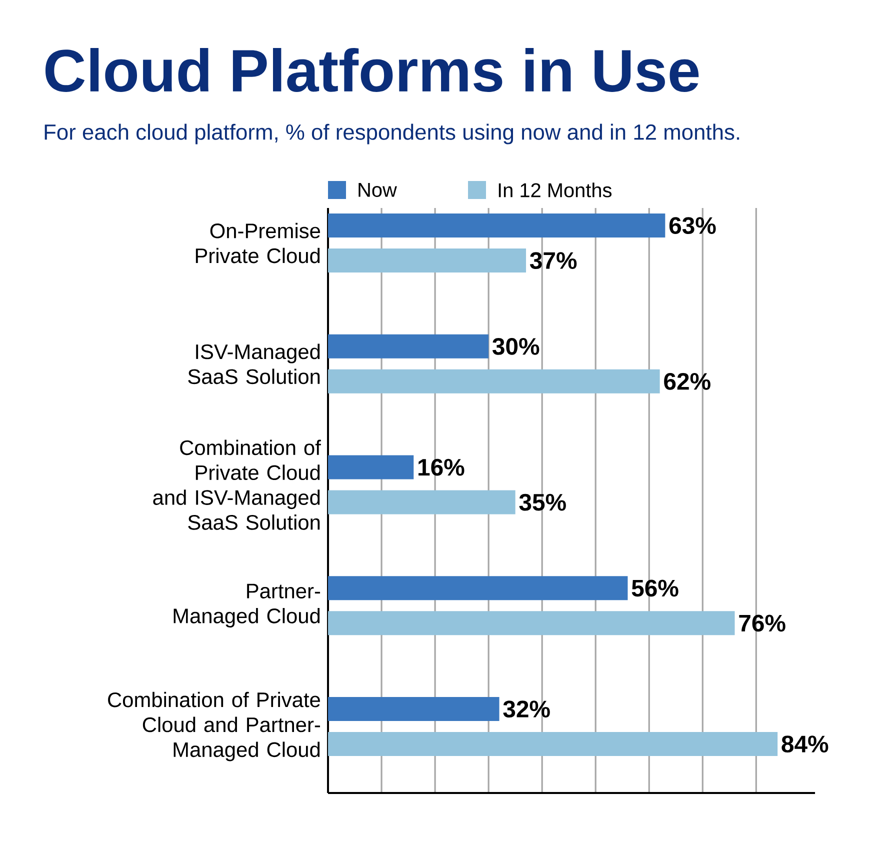 This screenshot has height=842, width=880. I want to click on y-tick-label: ISV-Managed SaaS Solution, so click(254, 364).